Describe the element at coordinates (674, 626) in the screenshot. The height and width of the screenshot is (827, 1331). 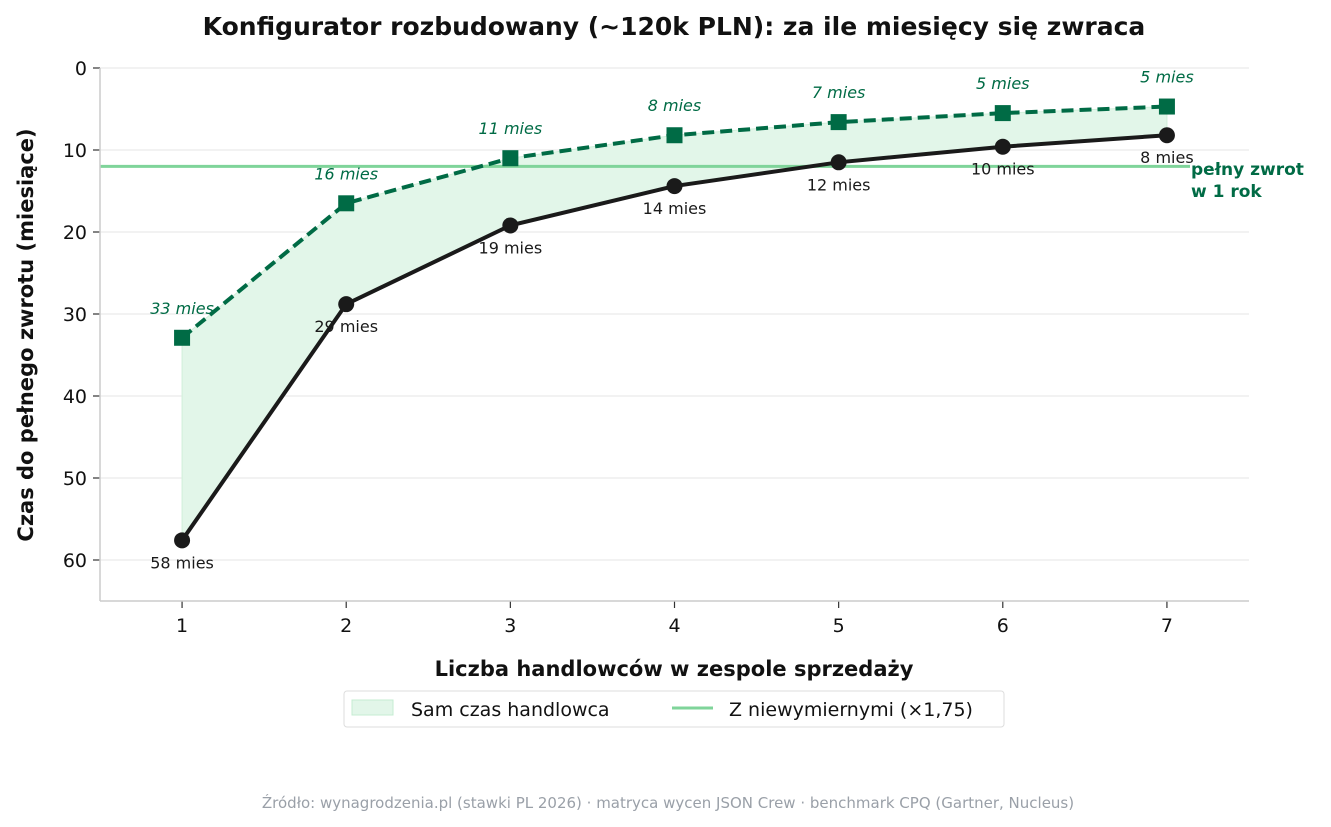
I see `x-tick-label: 4` at that location.